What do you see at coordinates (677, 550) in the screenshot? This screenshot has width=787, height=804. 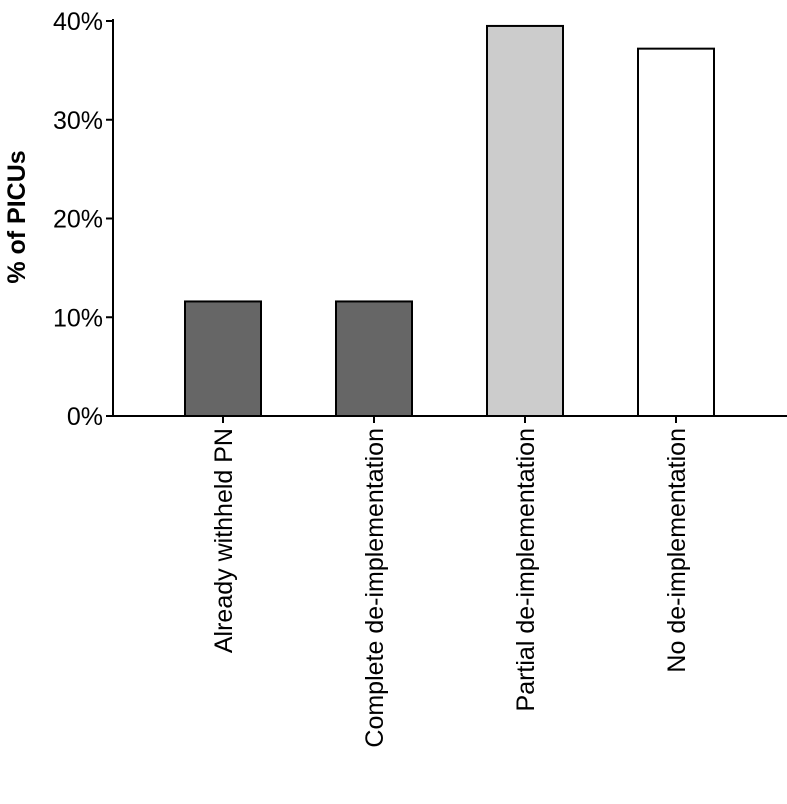 I see `x-category-label: No de-implementation` at bounding box center [677, 550].